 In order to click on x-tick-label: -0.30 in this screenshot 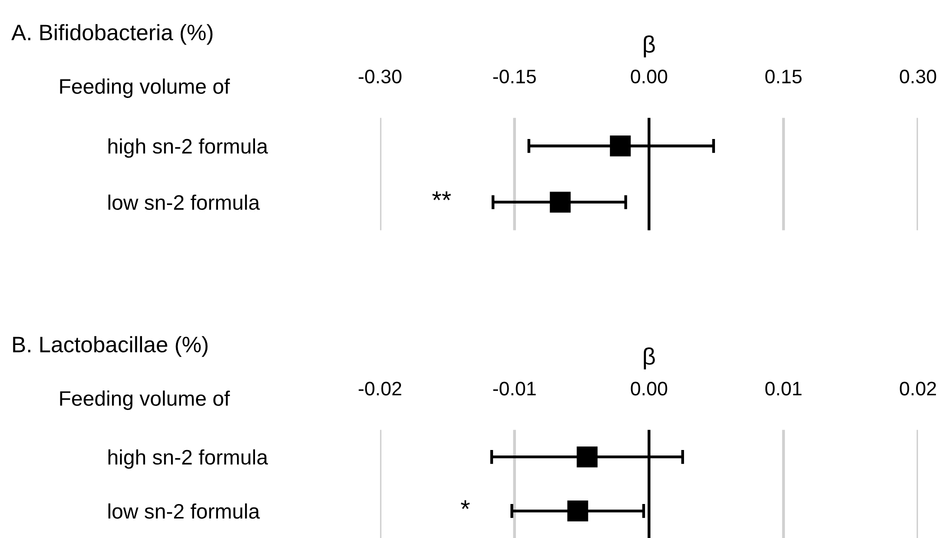, I will do `click(380, 77)`.